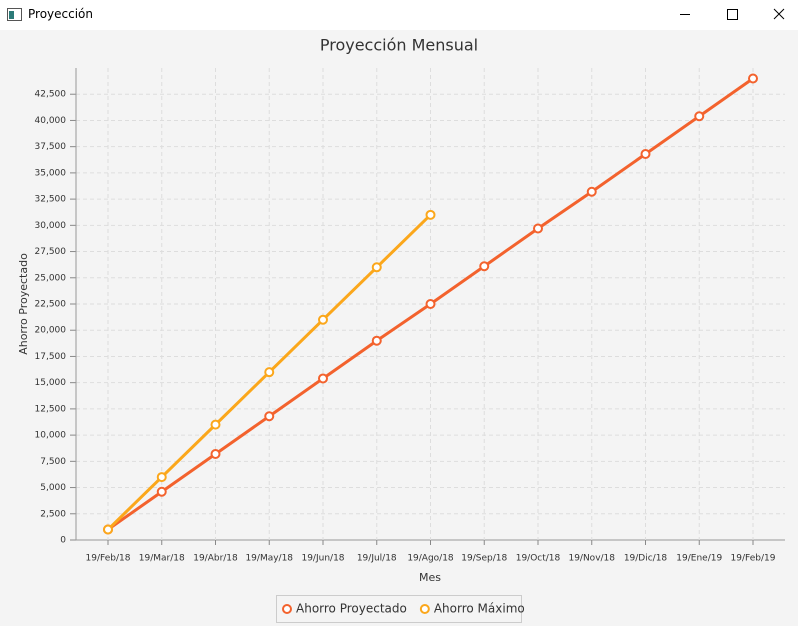 The image size is (798, 626). I want to click on x-tick-label: 19/Sep/18, so click(484, 559).